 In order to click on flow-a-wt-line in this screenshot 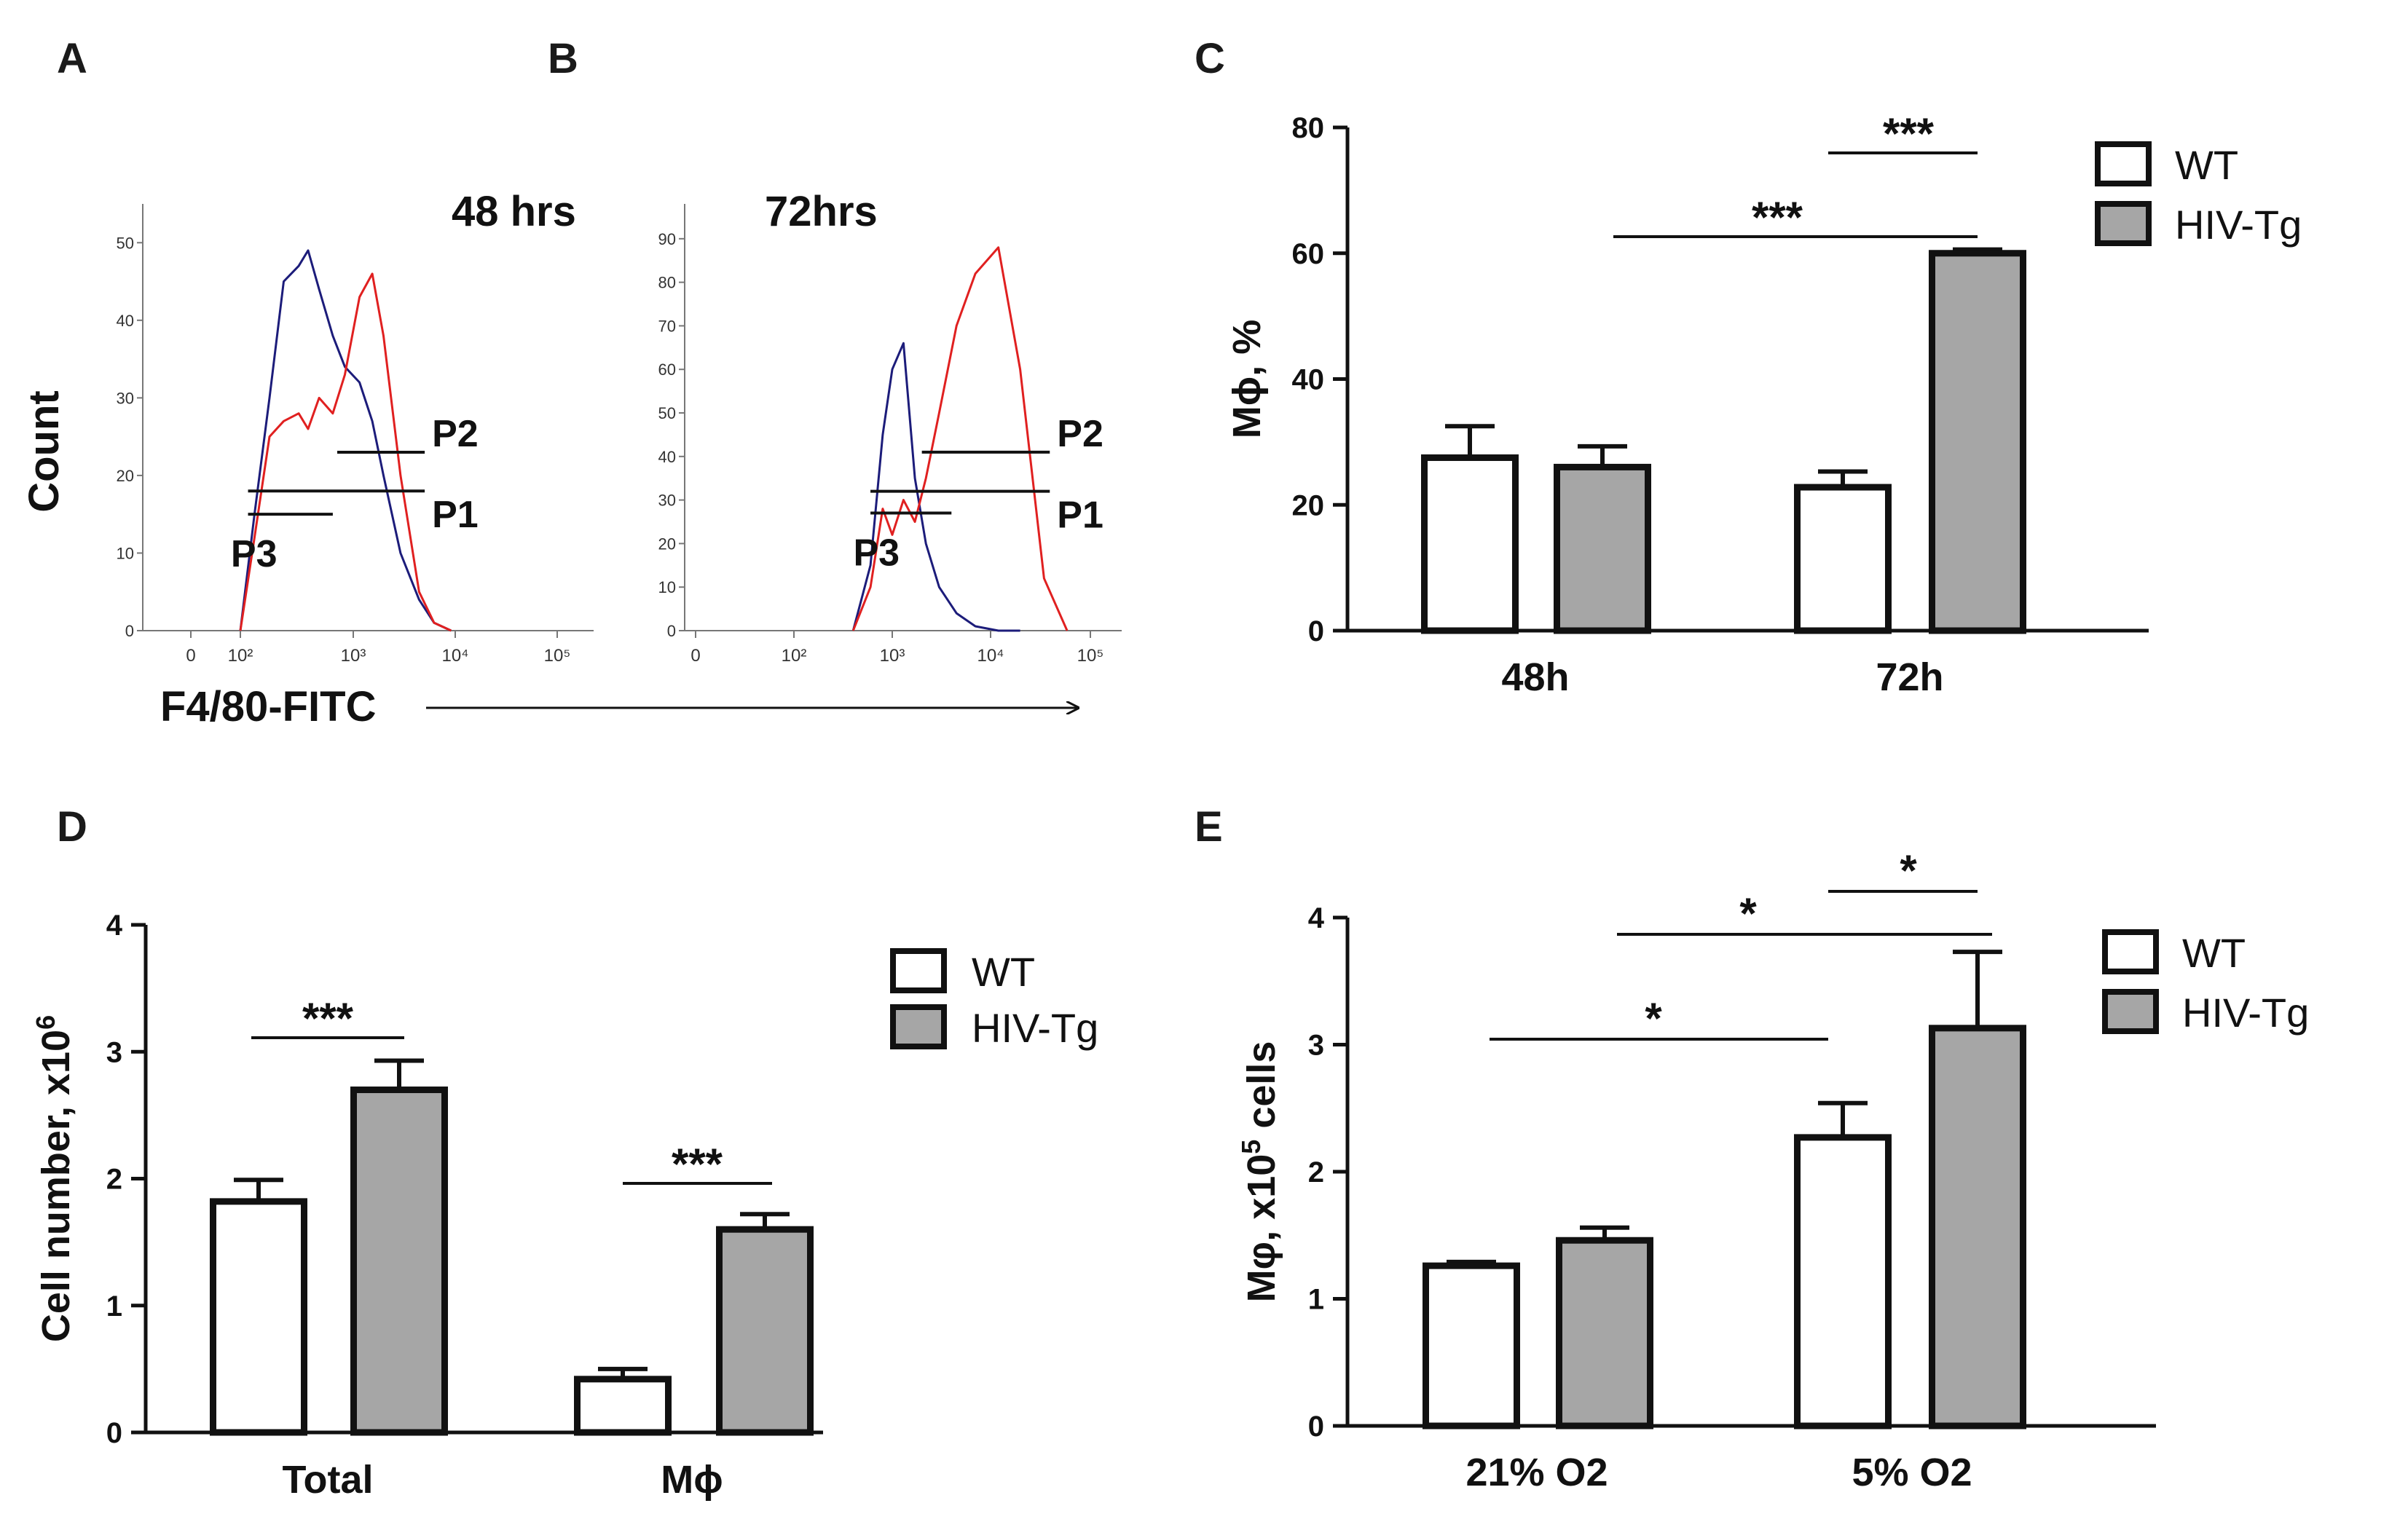, I will do `click(345, 440)`.